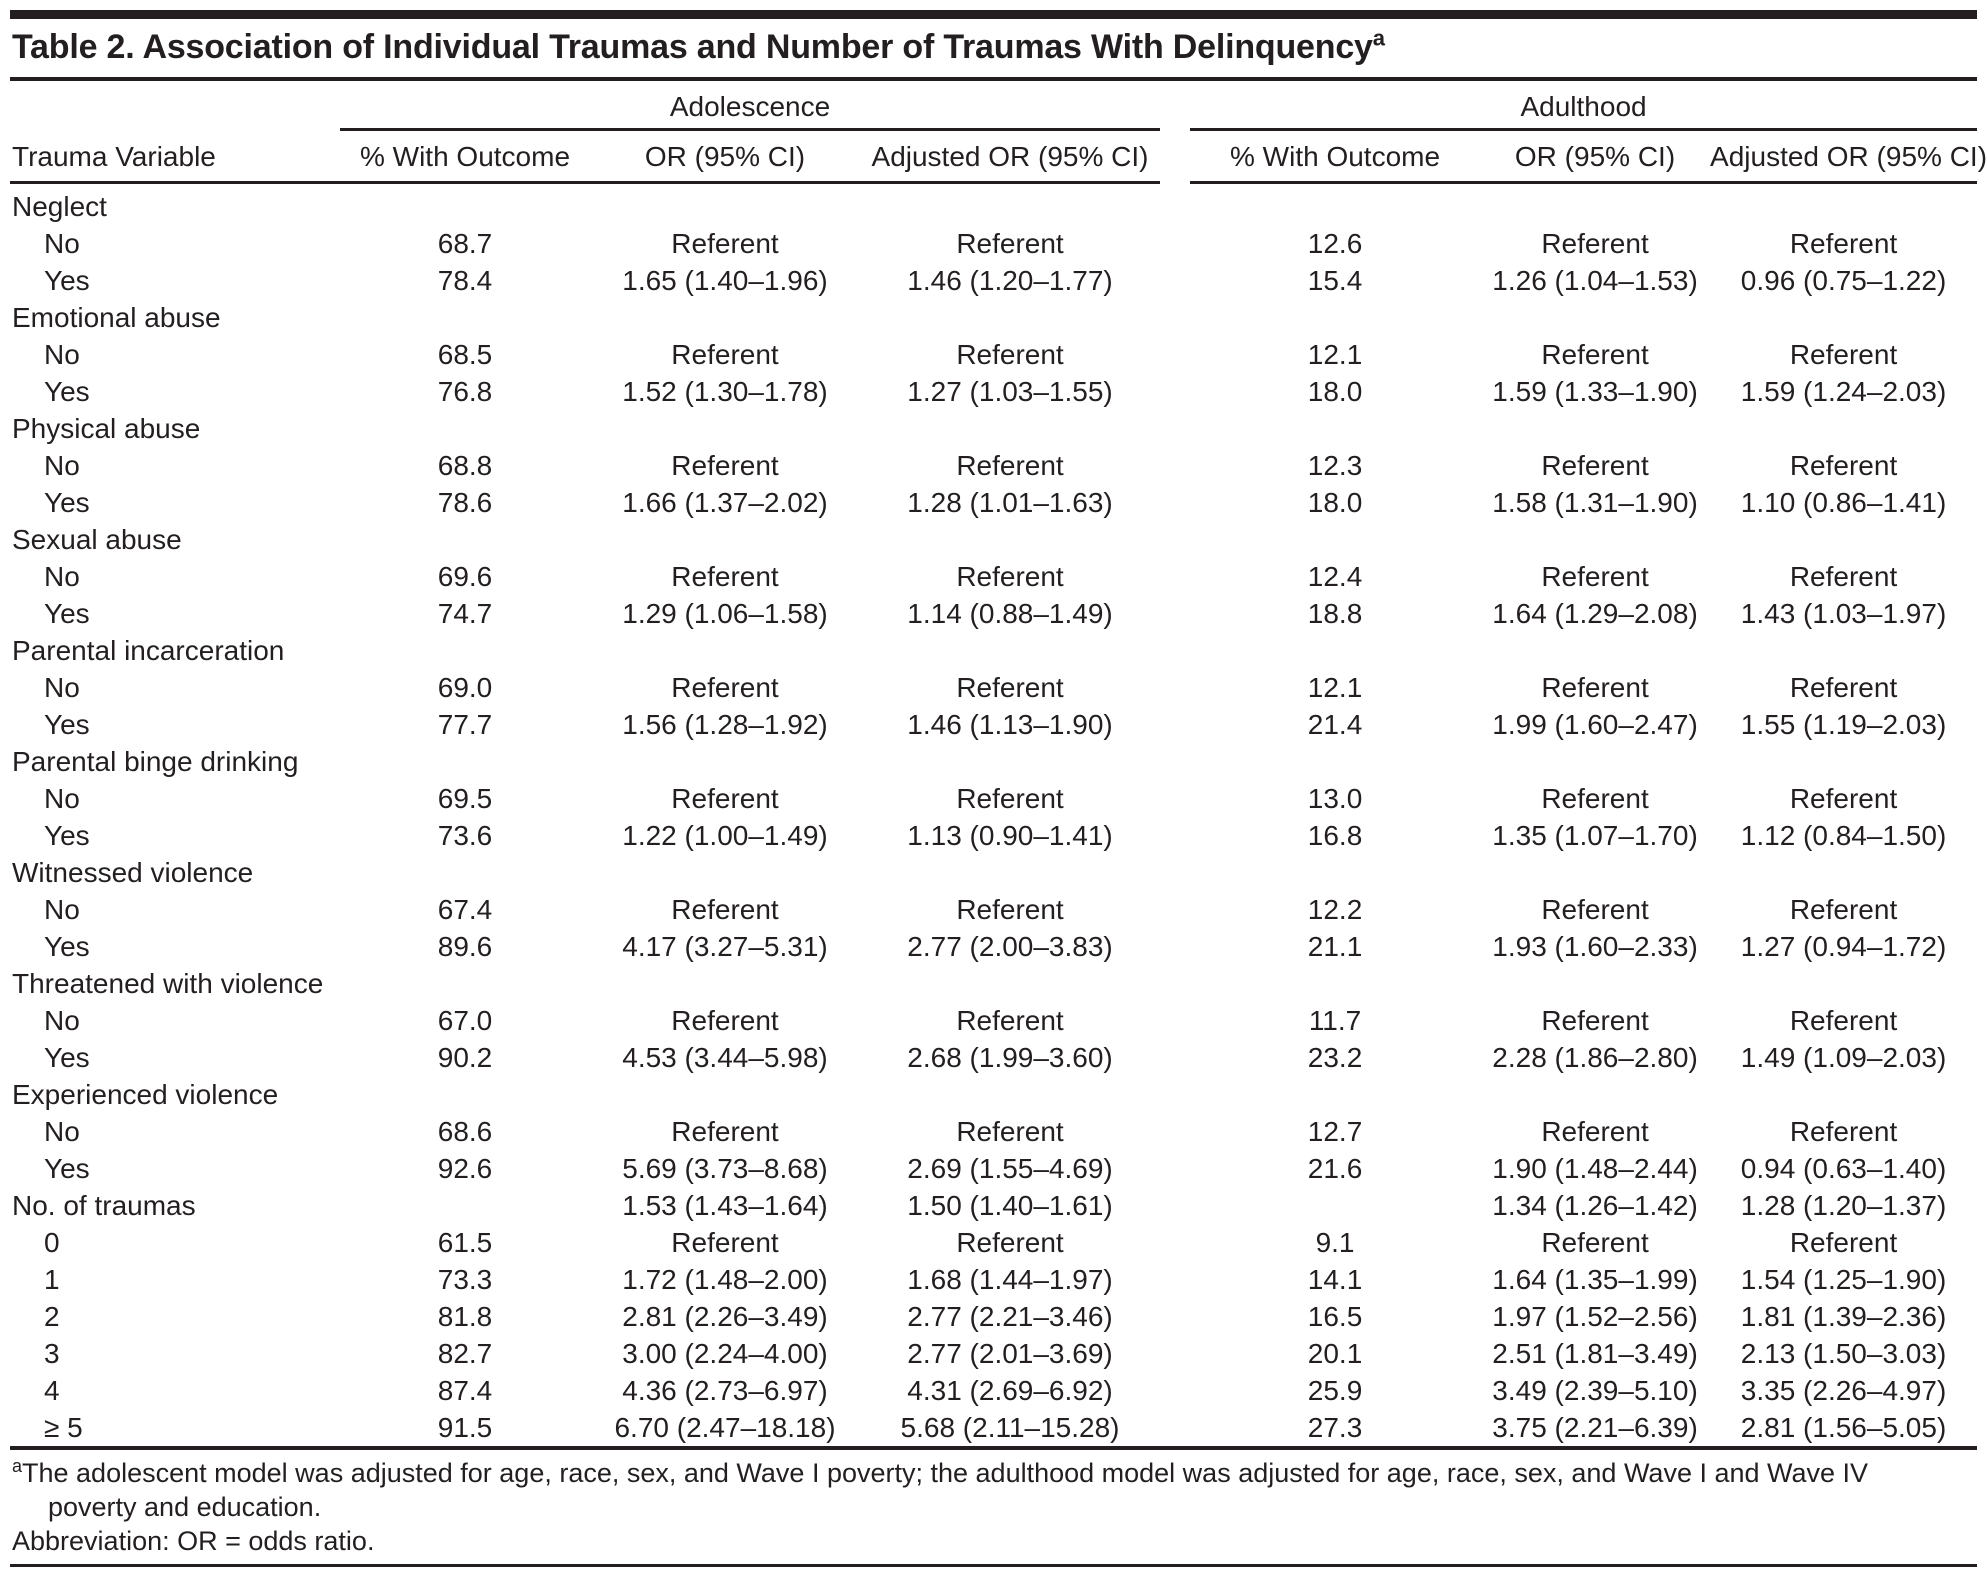 The image size is (1987, 1579). I want to click on cell-value: 1.14 (0.88–1.49), so click(1010, 613).